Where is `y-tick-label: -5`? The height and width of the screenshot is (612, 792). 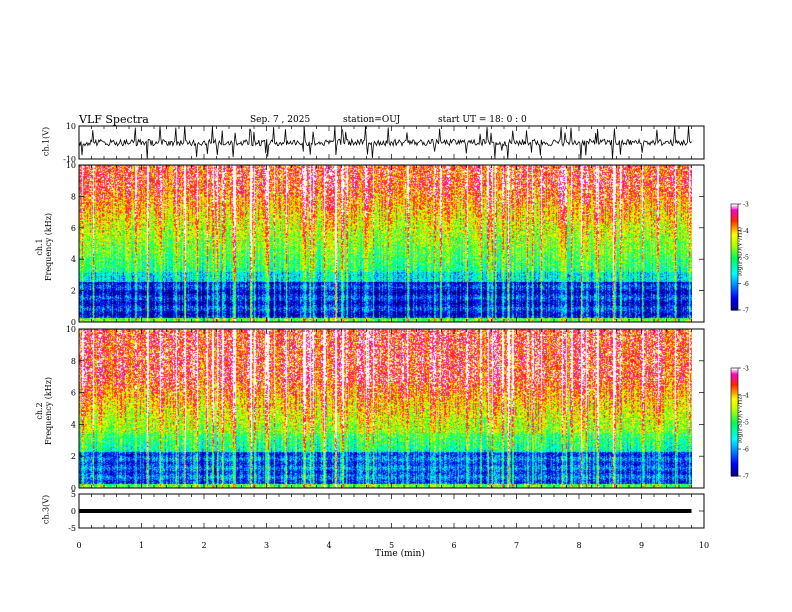 y-tick-label: -5 is located at coordinates (72, 528).